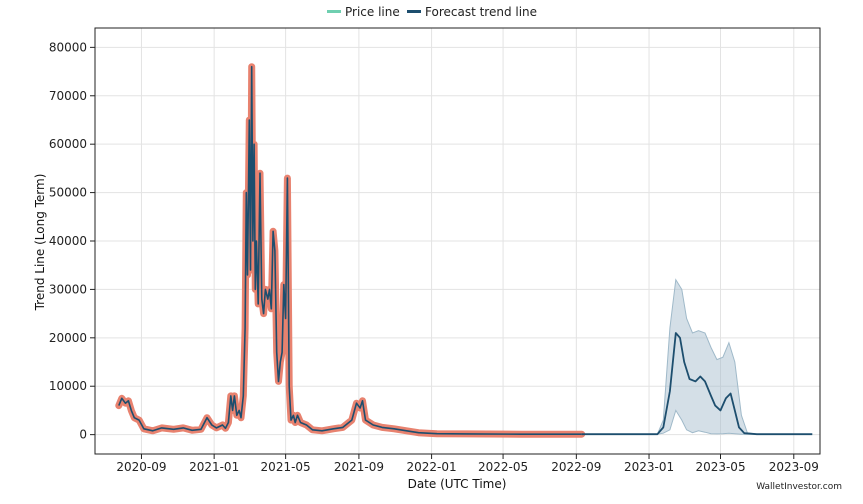 The image size is (863, 504). What do you see at coordinates (83, 435) in the screenshot?
I see `y-tick-label: 0` at bounding box center [83, 435].